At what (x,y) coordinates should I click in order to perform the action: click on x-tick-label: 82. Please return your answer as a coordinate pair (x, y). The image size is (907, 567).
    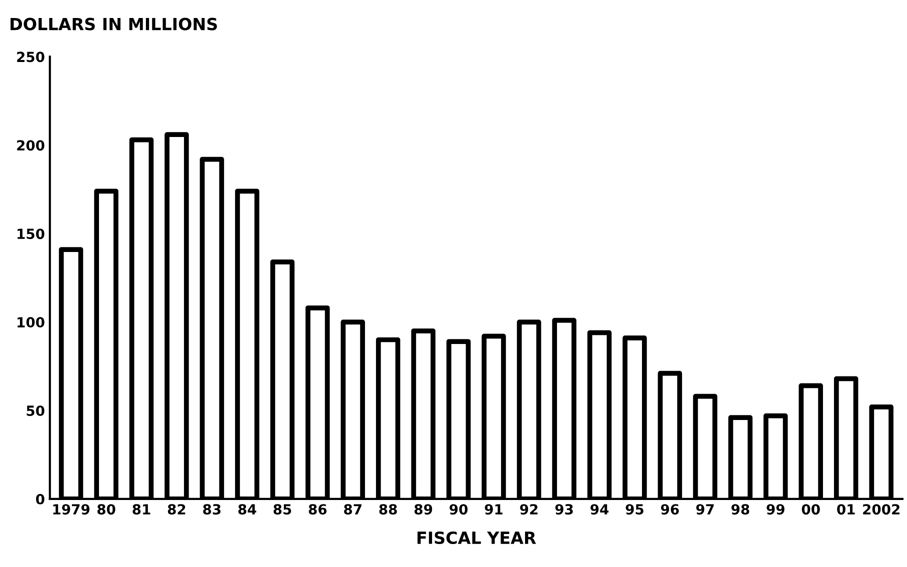
    Looking at the image, I should click on (177, 509).